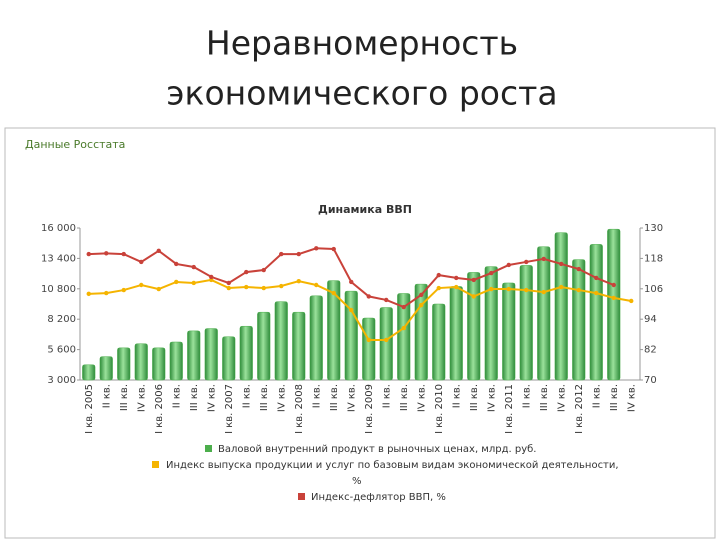 The width and height of the screenshot is (720, 544). I want to click on slide-title: экономического роста, so click(361, 93).